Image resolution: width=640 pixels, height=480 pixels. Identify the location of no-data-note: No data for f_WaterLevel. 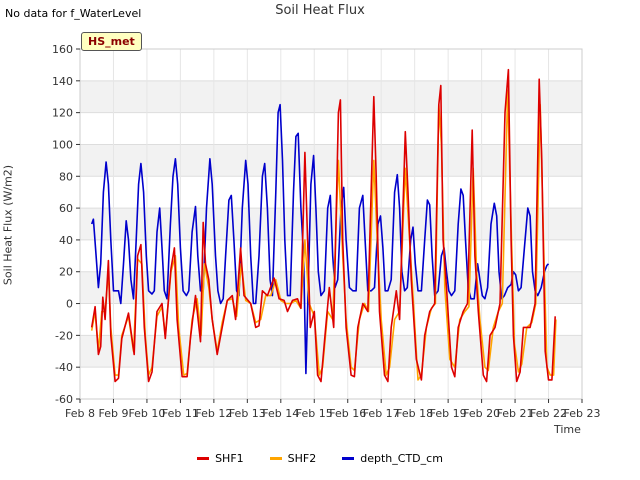
(73, 13).